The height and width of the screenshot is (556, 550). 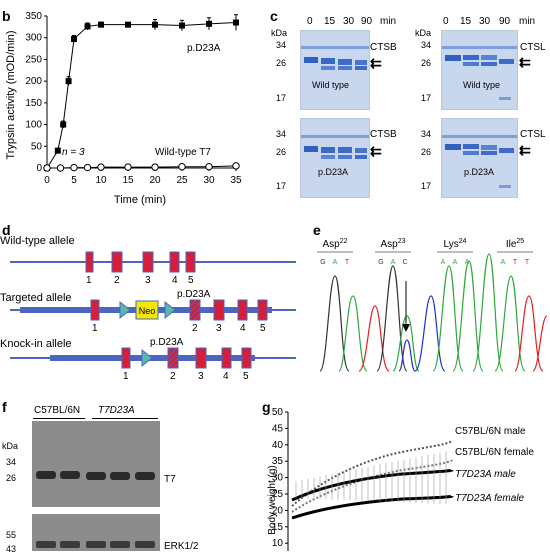 What do you see at coordinates (4, 407) in the screenshot?
I see `panel-letter-f: f` at bounding box center [4, 407].